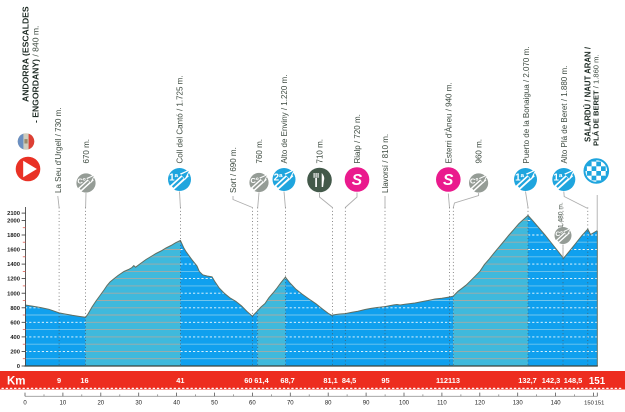 The image size is (625, 412). What do you see at coordinates (442, 380) in the screenshot?
I see `svg-text: 112` at bounding box center [442, 380].